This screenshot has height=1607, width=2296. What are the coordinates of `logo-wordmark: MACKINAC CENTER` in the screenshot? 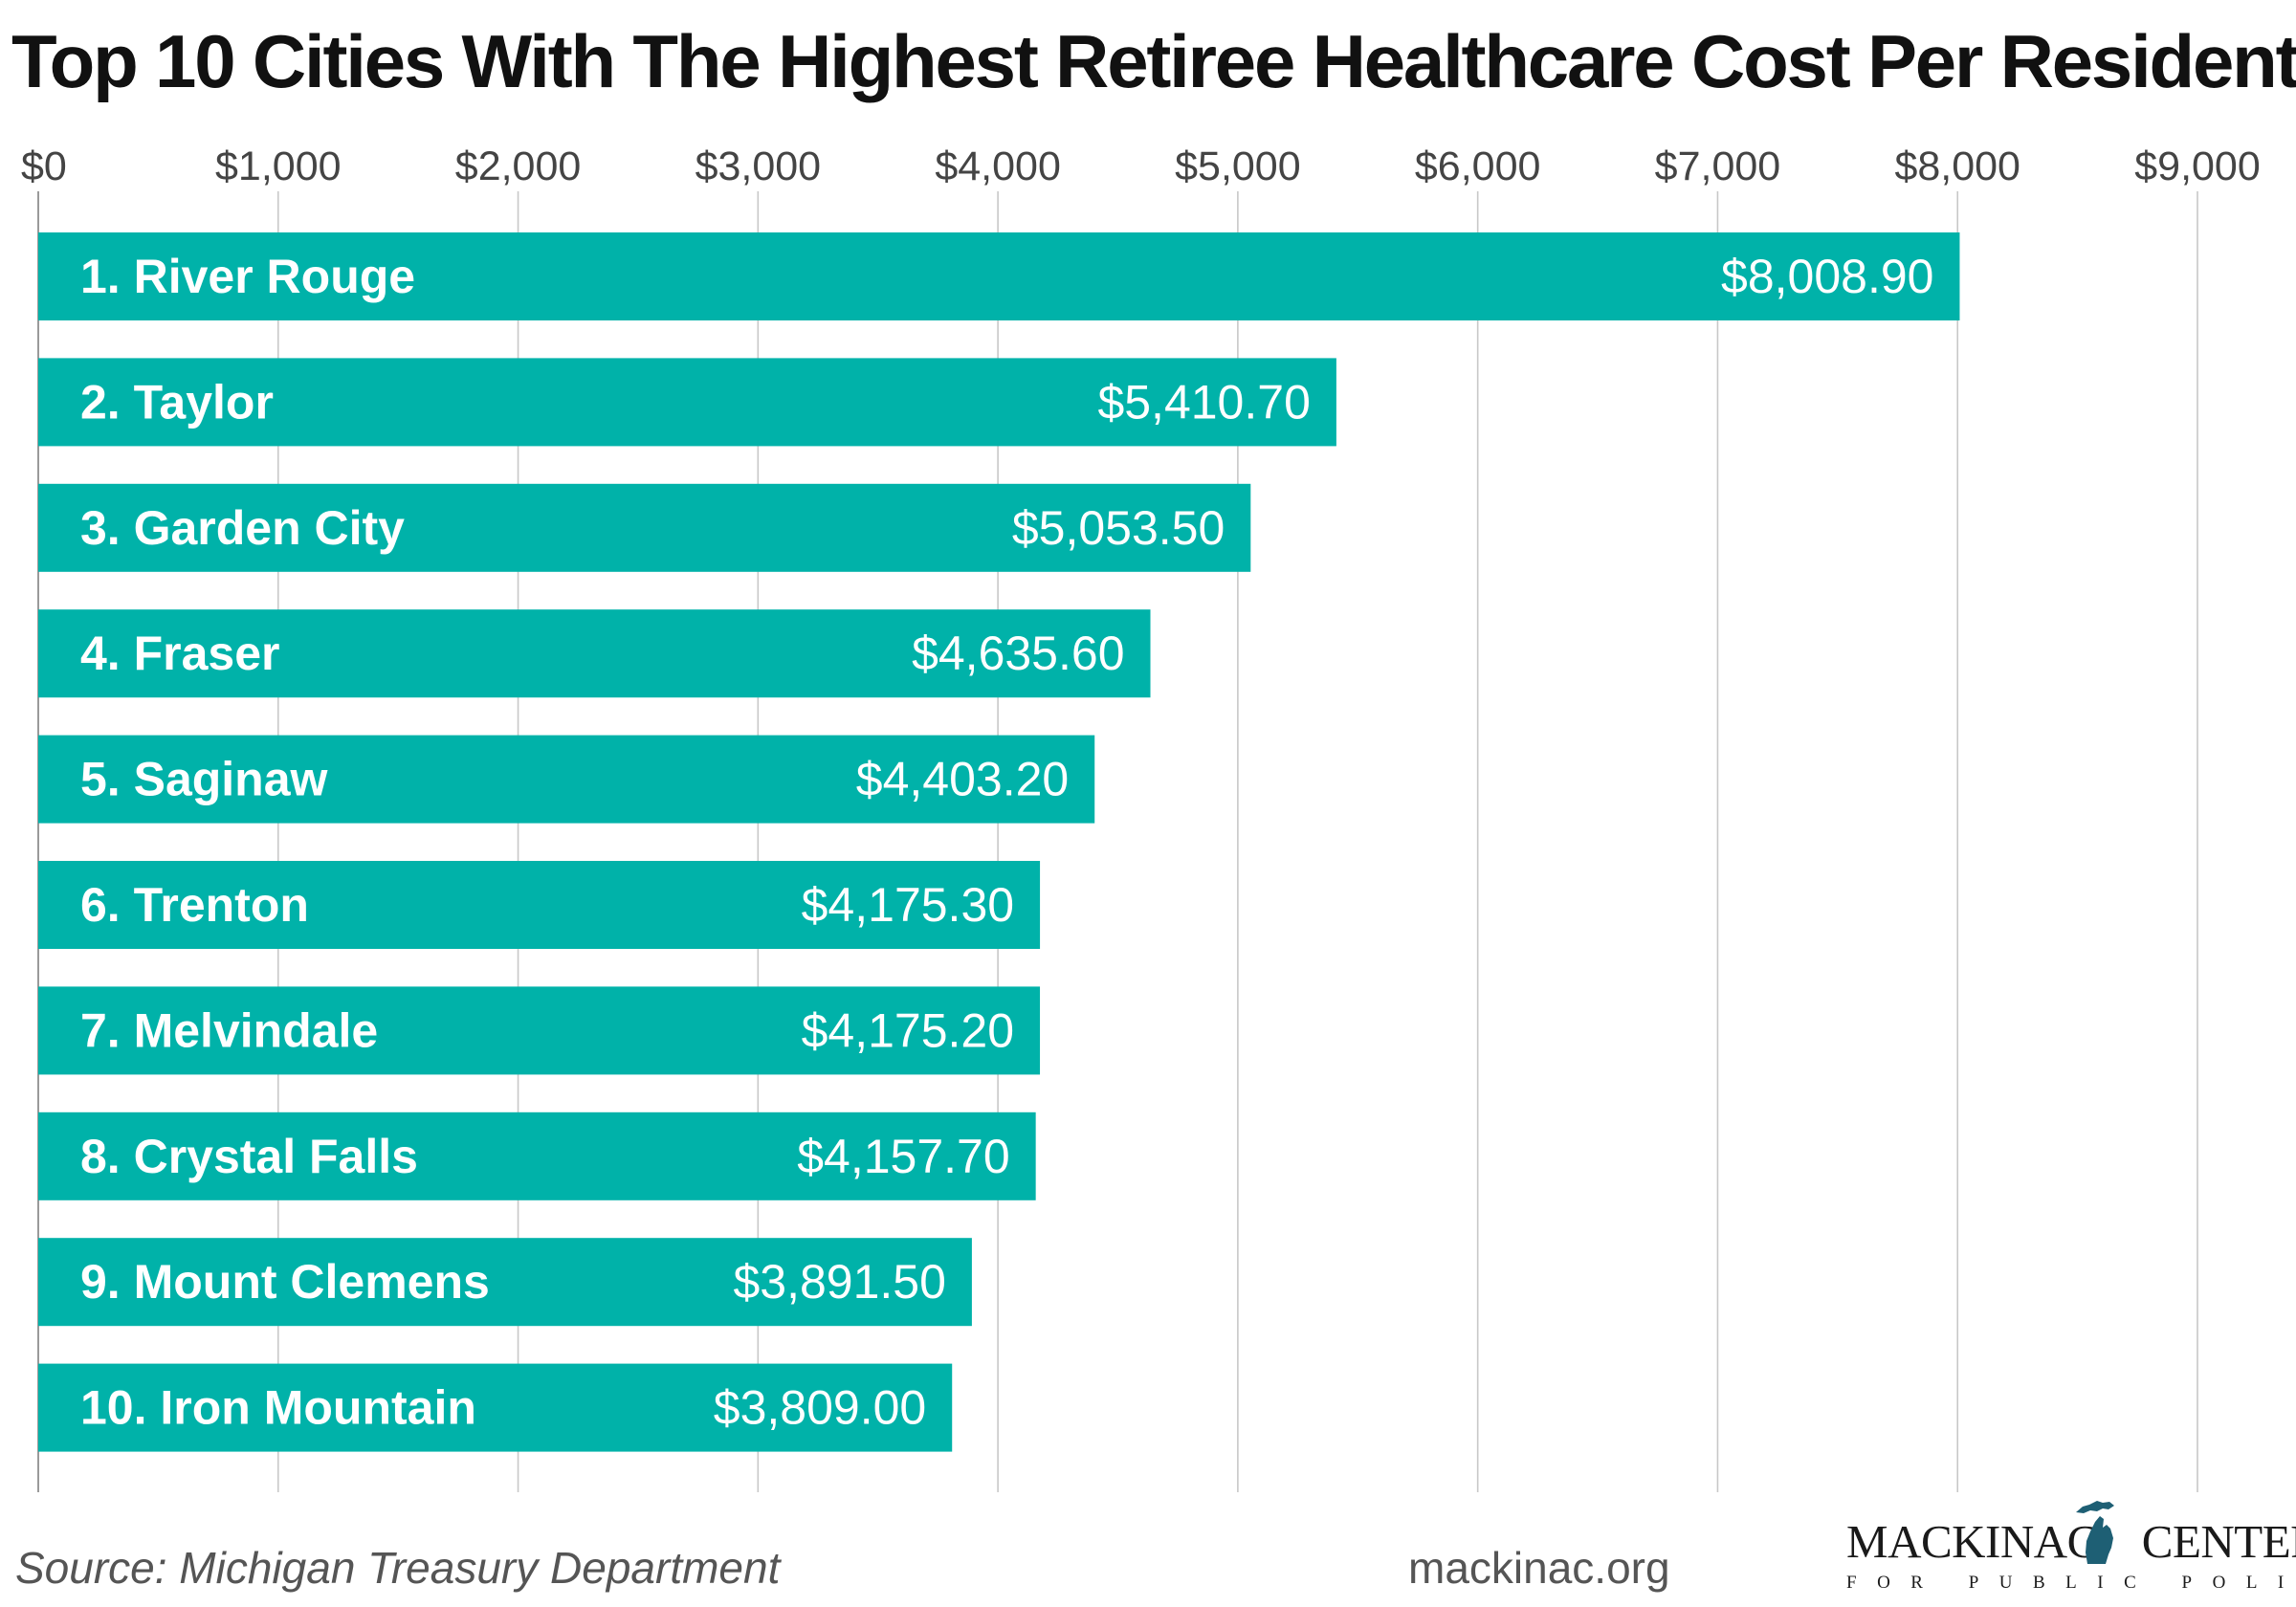 It's located at (2071, 1541).